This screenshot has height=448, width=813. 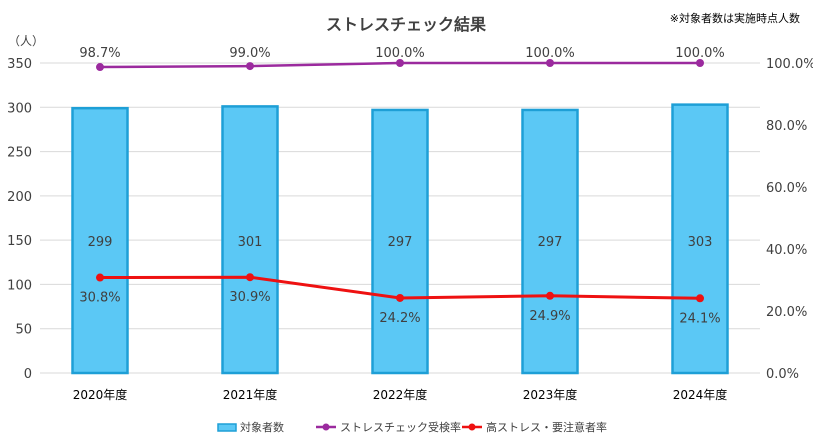 I want to click on left-tick-label: 300, so click(x=19, y=108).